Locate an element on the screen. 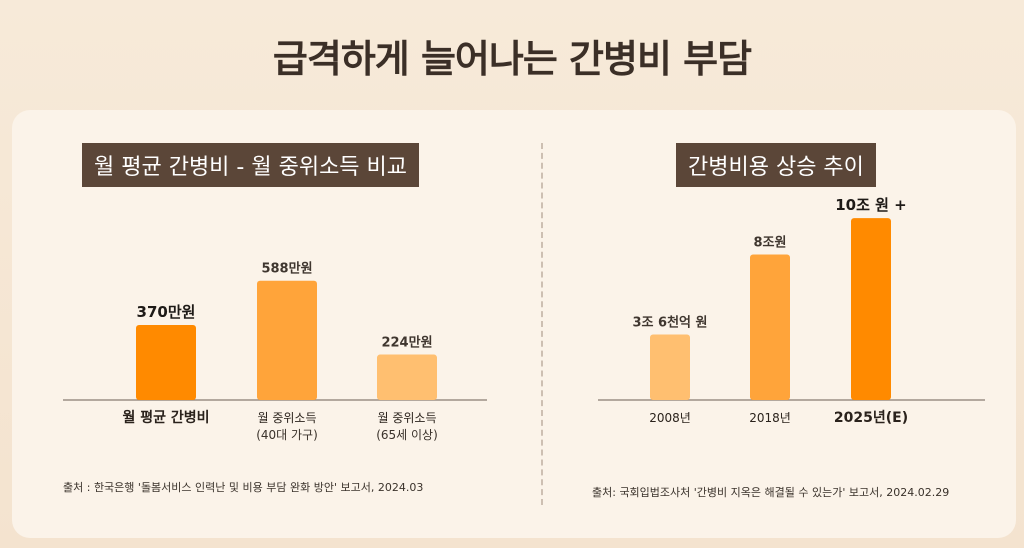  chart-1-category-label: 월 평균 간병비 is located at coordinates (165, 417).